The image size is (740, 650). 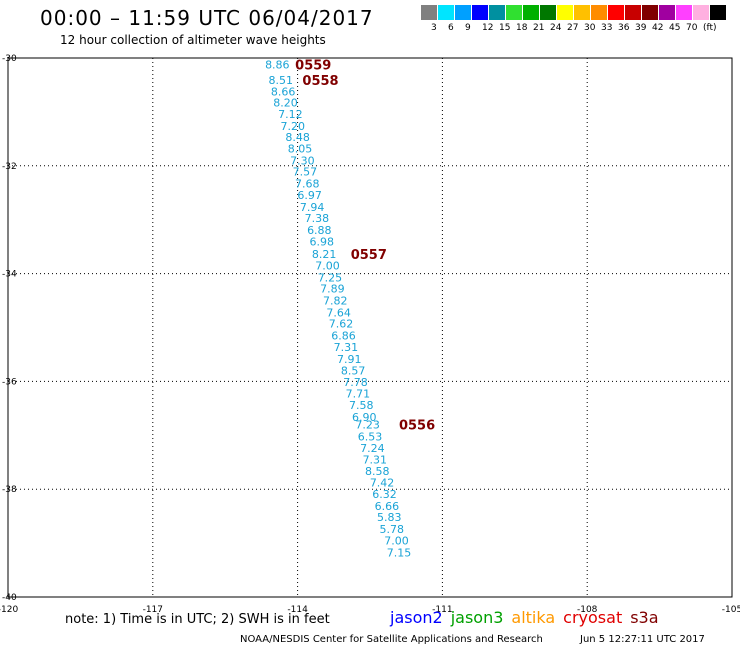 What do you see at coordinates (387, 506) in the screenshot?
I see `wave-height-value: 6.66` at bounding box center [387, 506].